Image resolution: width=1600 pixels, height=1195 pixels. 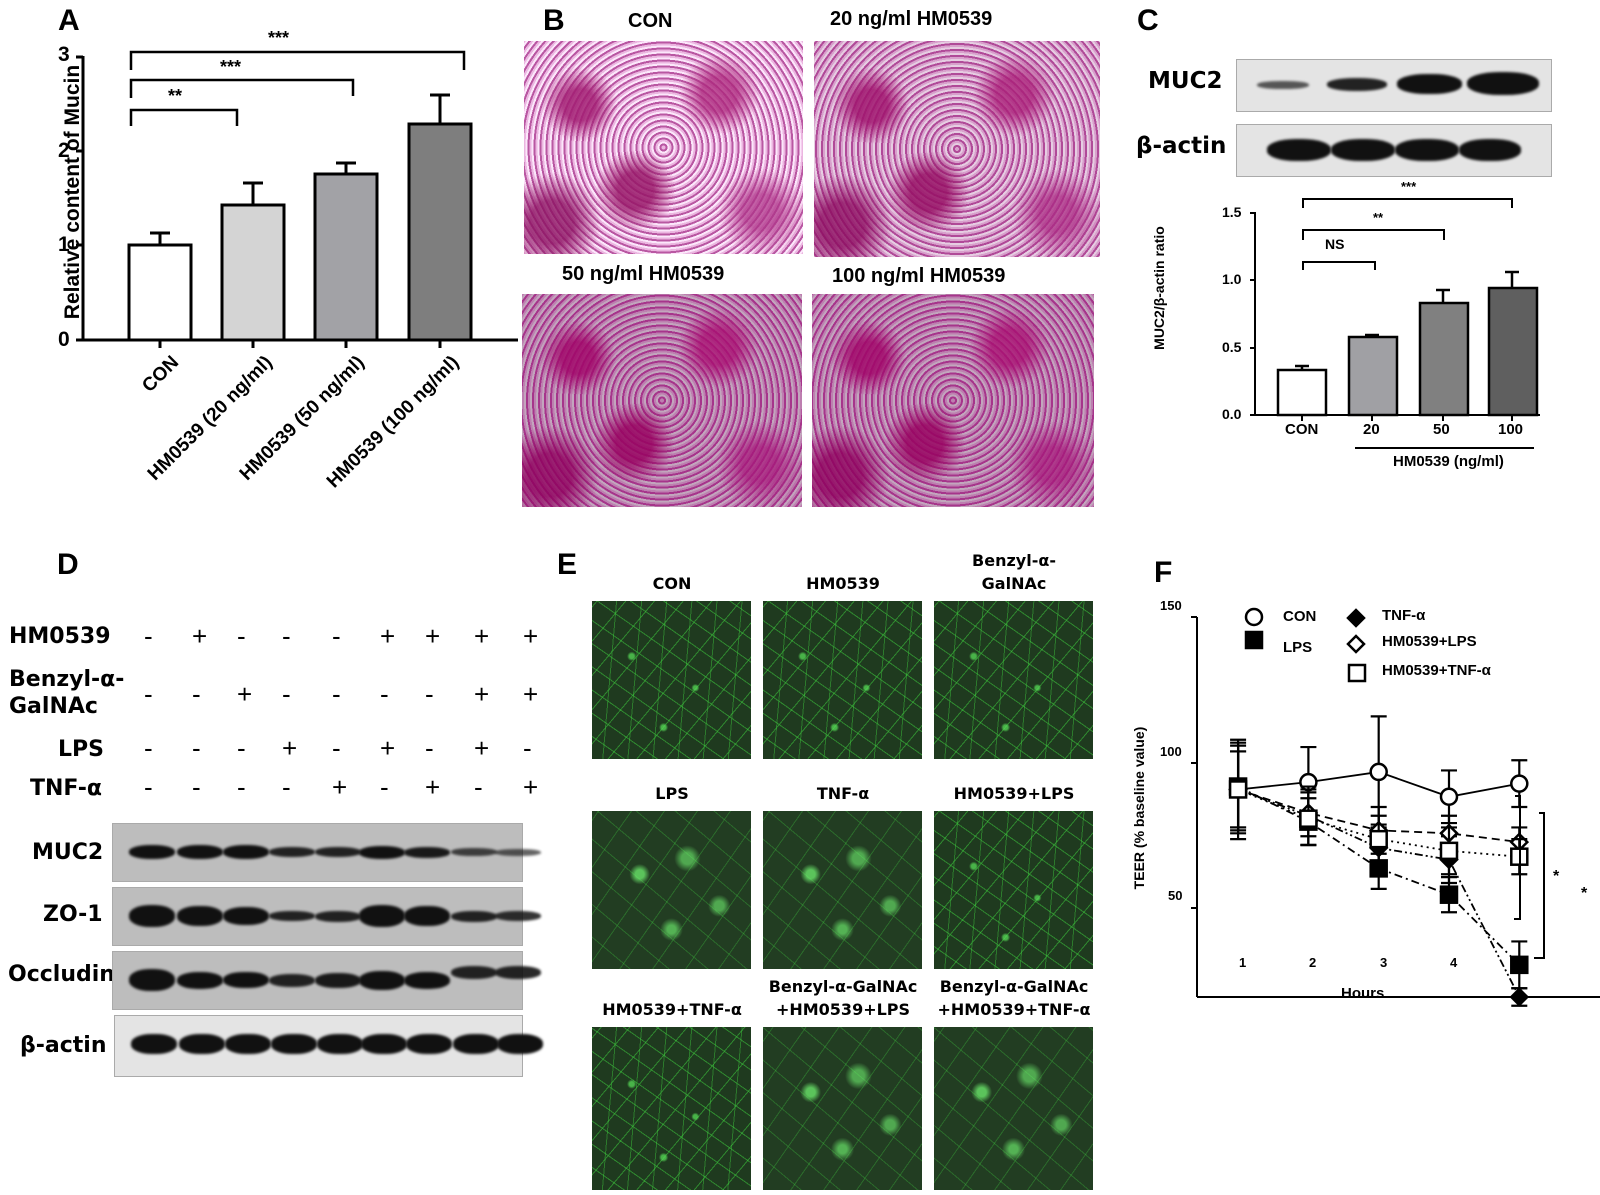 What do you see at coordinates (1232, 212) in the screenshot?
I see `ytick-c: 1.5` at bounding box center [1232, 212].